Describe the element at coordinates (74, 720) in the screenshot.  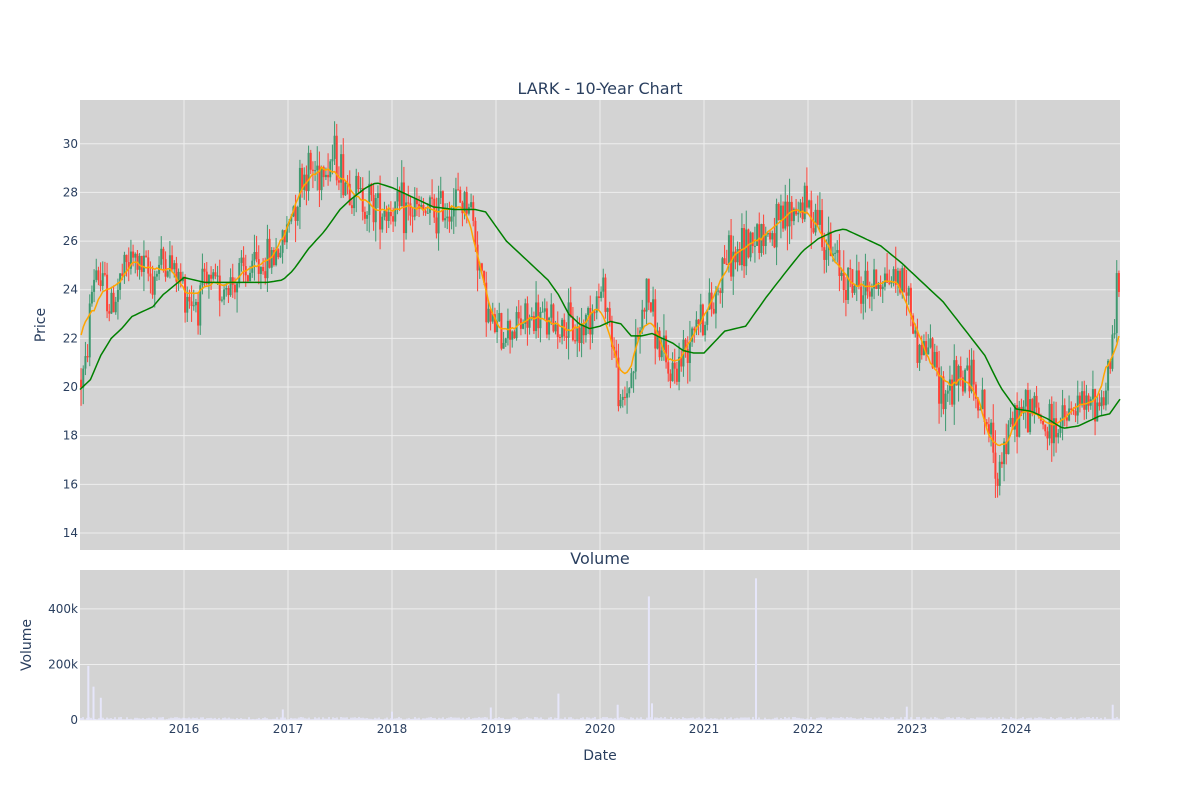
I see `volume-y-tick-label: 0` at that location.